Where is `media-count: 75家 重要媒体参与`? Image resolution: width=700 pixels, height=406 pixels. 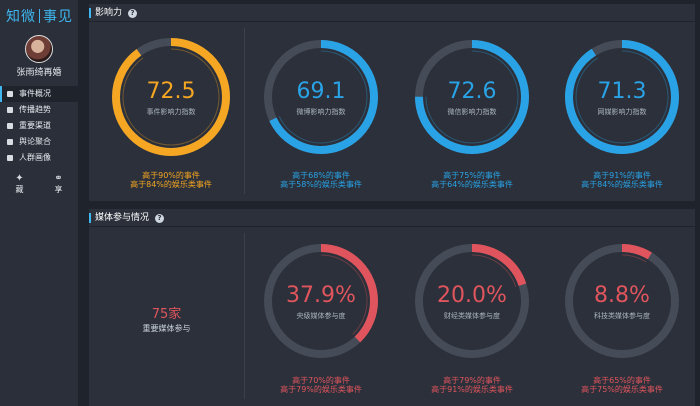 media-count: 75家 重要媒体参与 is located at coordinates (166, 318).